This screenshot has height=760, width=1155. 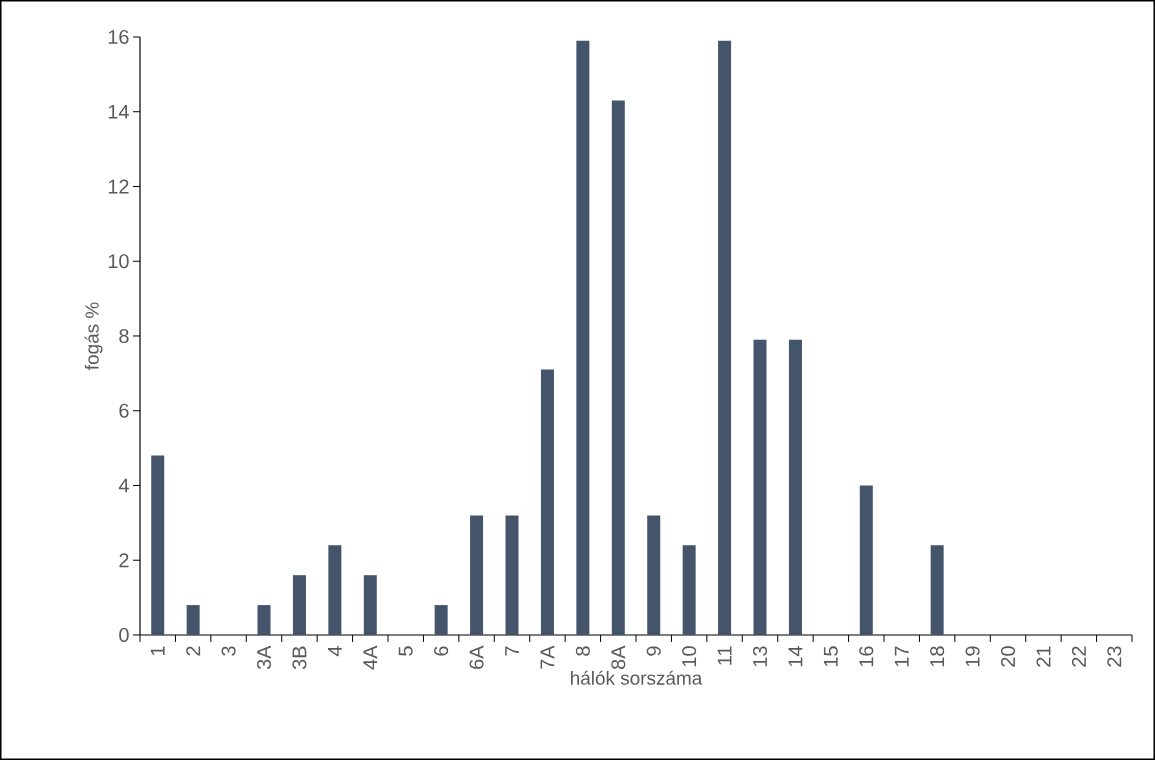 What do you see at coordinates (441, 651) in the screenshot?
I see `x-tick-label: 6` at bounding box center [441, 651].